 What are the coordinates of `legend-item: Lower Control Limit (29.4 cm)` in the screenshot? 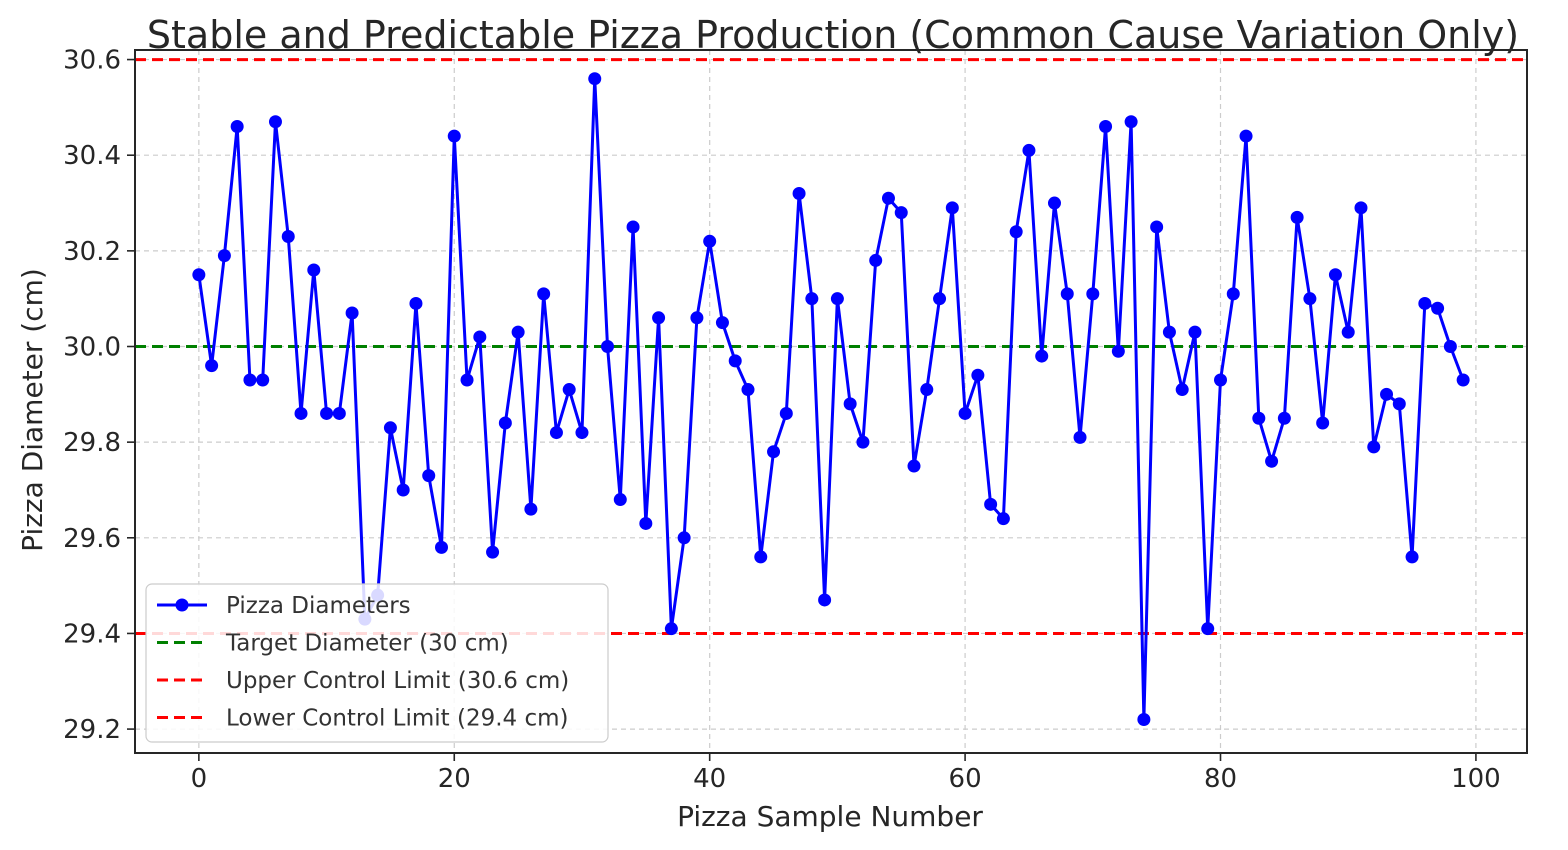 It's located at (363, 719).